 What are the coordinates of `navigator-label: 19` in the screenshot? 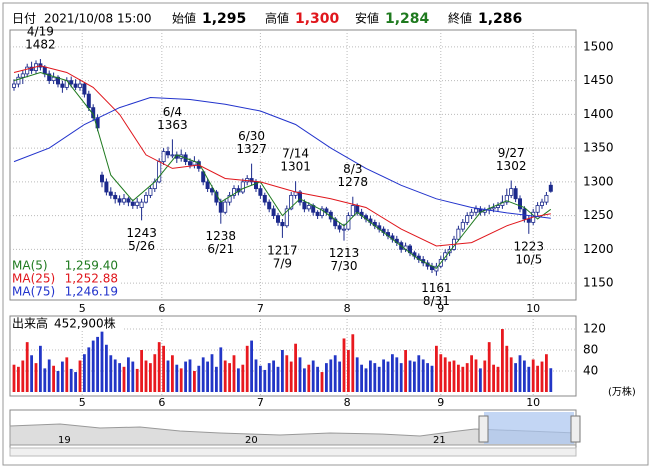 It's located at (64, 440).